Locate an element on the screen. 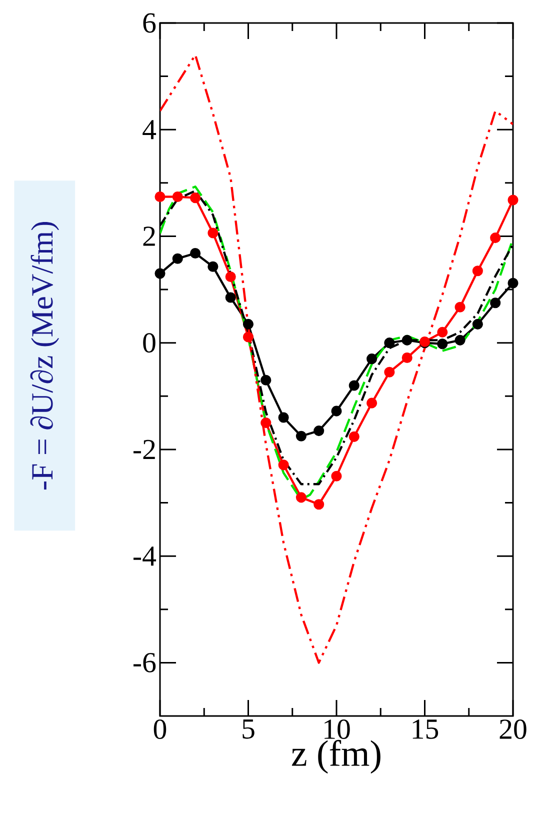 This screenshot has width=541, height=837. y-tick-label: 6 is located at coordinates (149, 23).